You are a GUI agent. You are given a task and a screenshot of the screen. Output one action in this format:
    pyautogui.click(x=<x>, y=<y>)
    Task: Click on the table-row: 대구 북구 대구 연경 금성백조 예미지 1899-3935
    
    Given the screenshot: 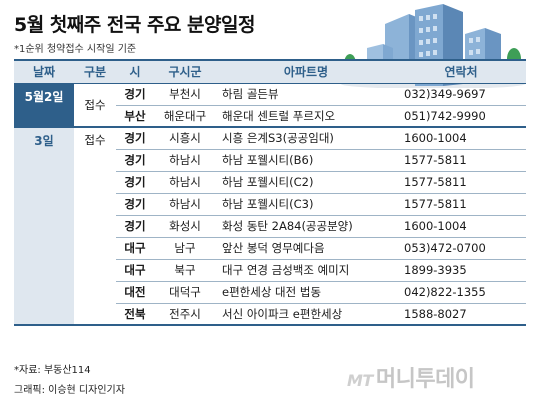 What is the action you would take?
    pyautogui.click(x=270, y=270)
    